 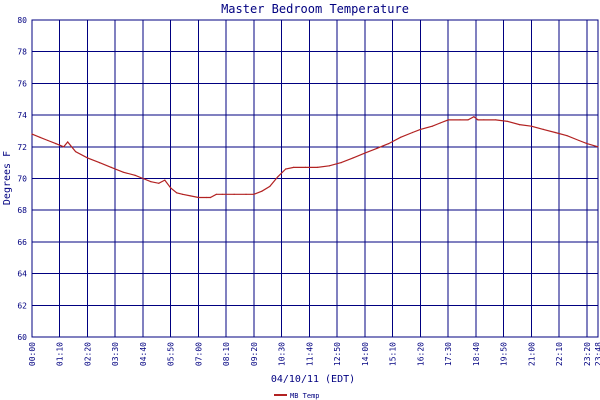 What do you see at coordinates (254, 354) in the screenshot?
I see `x-tick-label: 09:20` at bounding box center [254, 354].